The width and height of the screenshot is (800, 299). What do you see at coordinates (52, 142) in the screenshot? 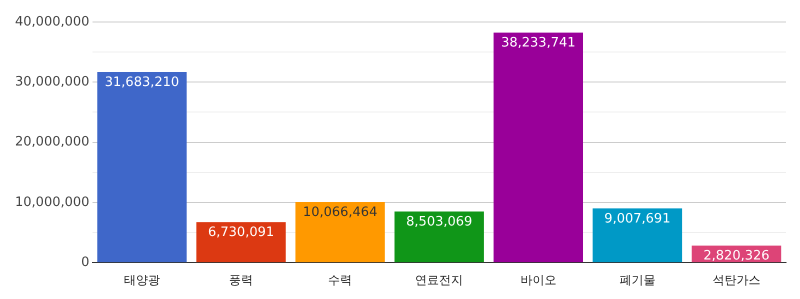
I see `y-tick-label: 20,000,000` at bounding box center [52, 142].